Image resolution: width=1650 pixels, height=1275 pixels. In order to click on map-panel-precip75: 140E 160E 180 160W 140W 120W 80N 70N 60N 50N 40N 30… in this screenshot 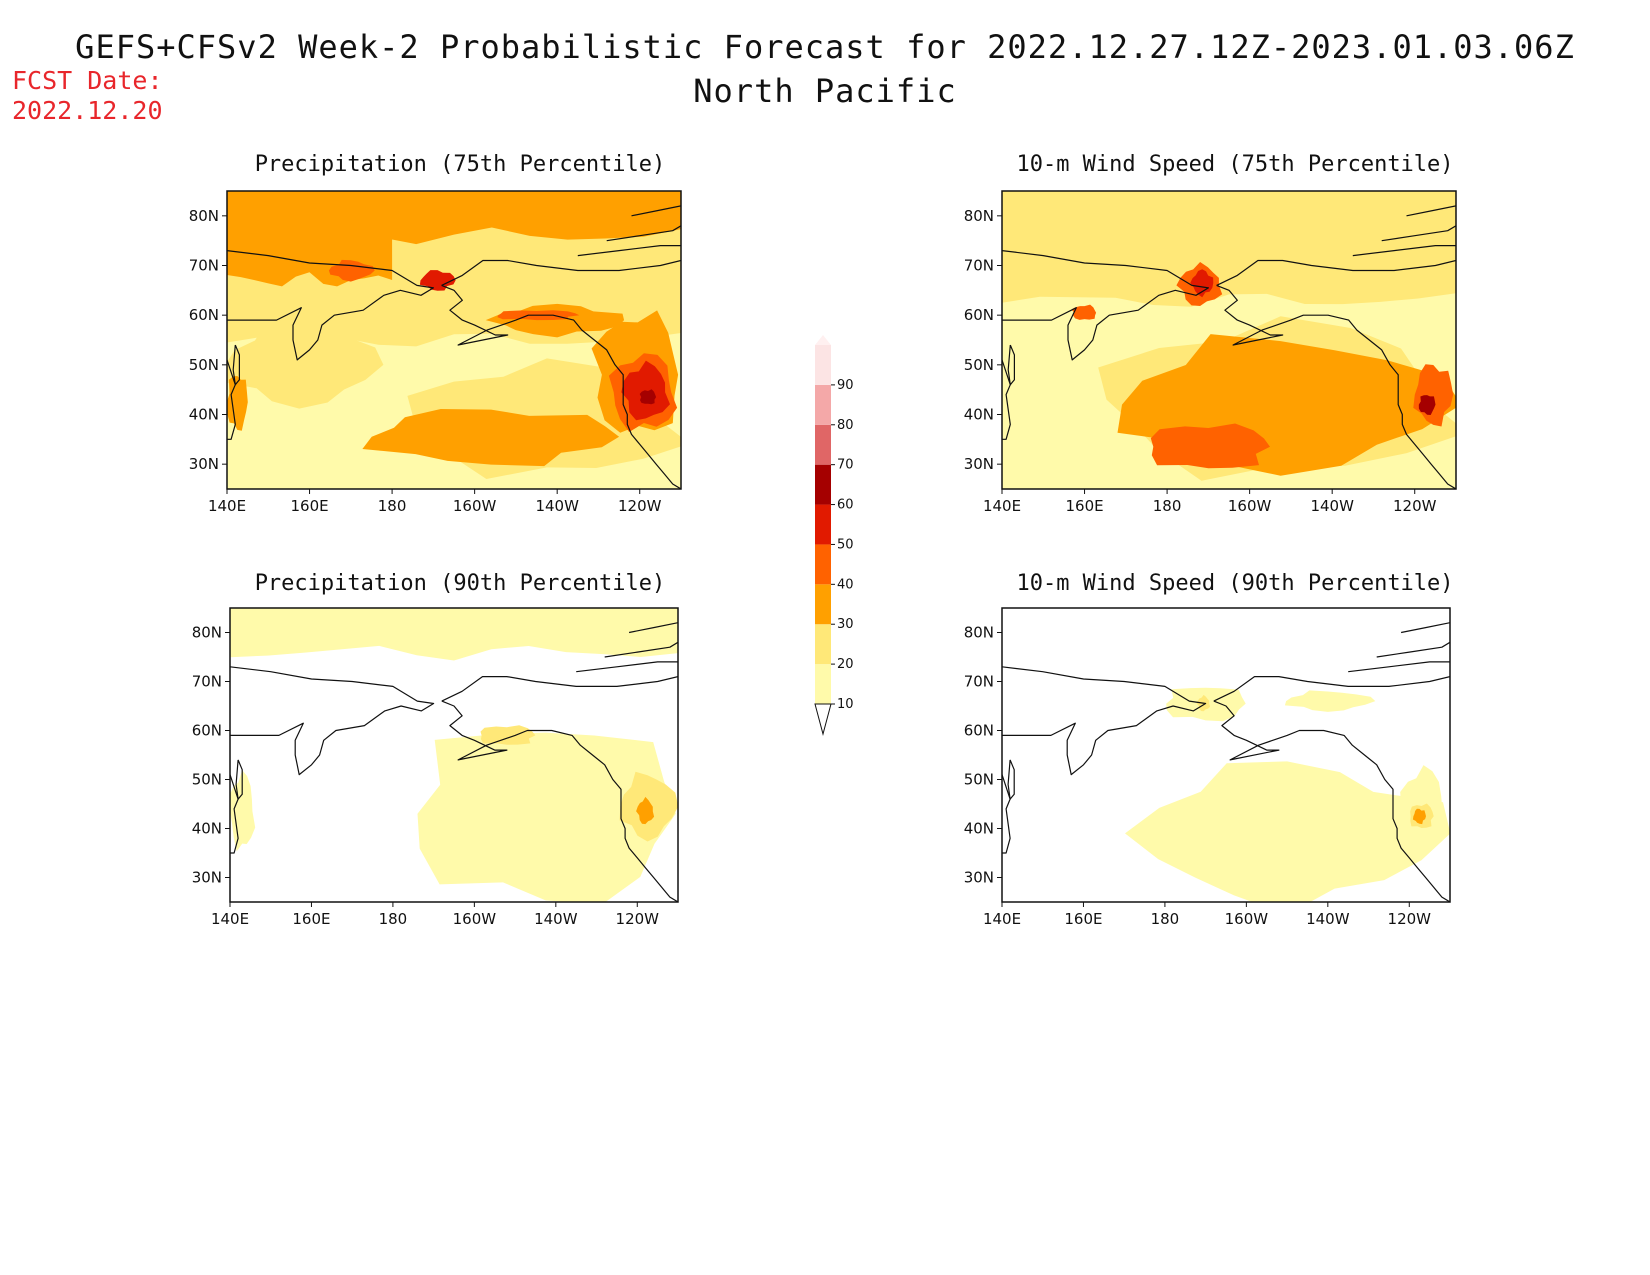, I will do `click(435, 352)`.